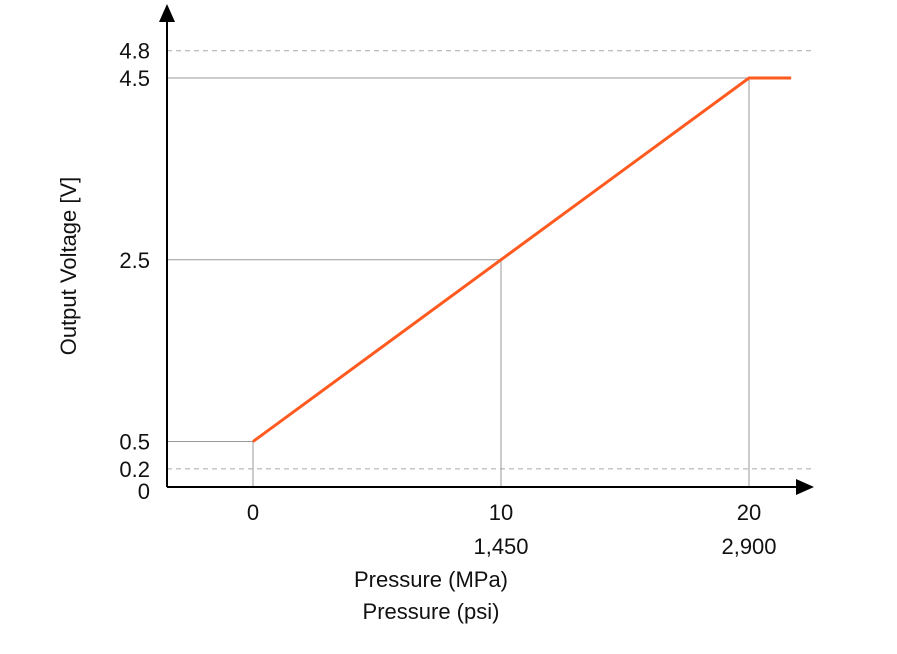 Image resolution: width=897 pixels, height=654 pixels. I want to click on x-axis-arrow, so click(805, 487).